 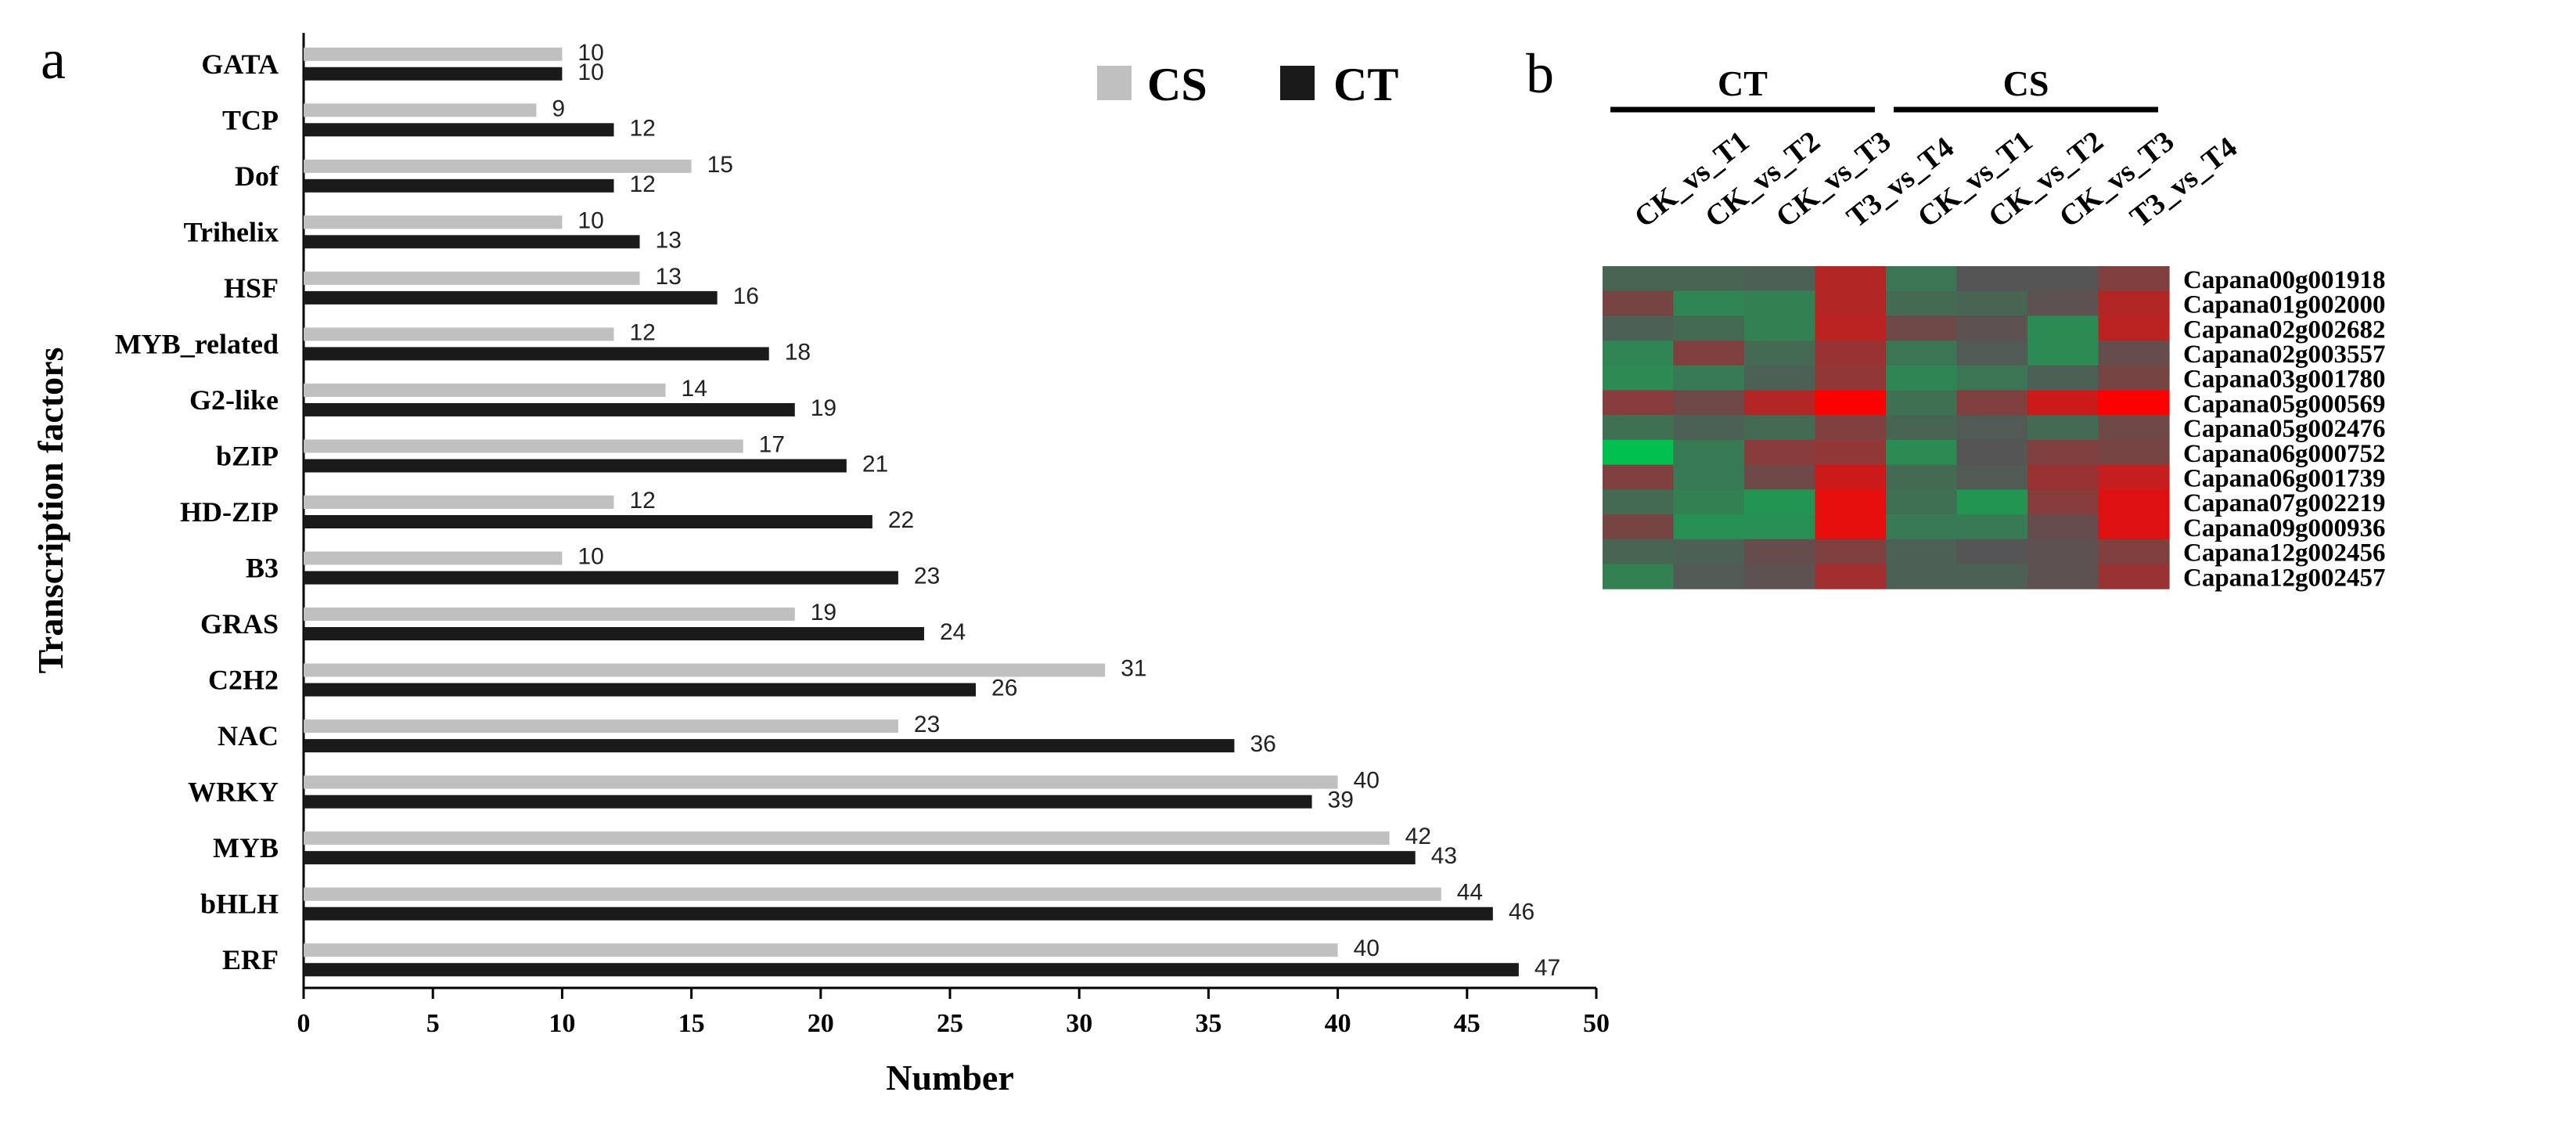 I want to click on bar-value-label: 43, so click(x=1444, y=856).